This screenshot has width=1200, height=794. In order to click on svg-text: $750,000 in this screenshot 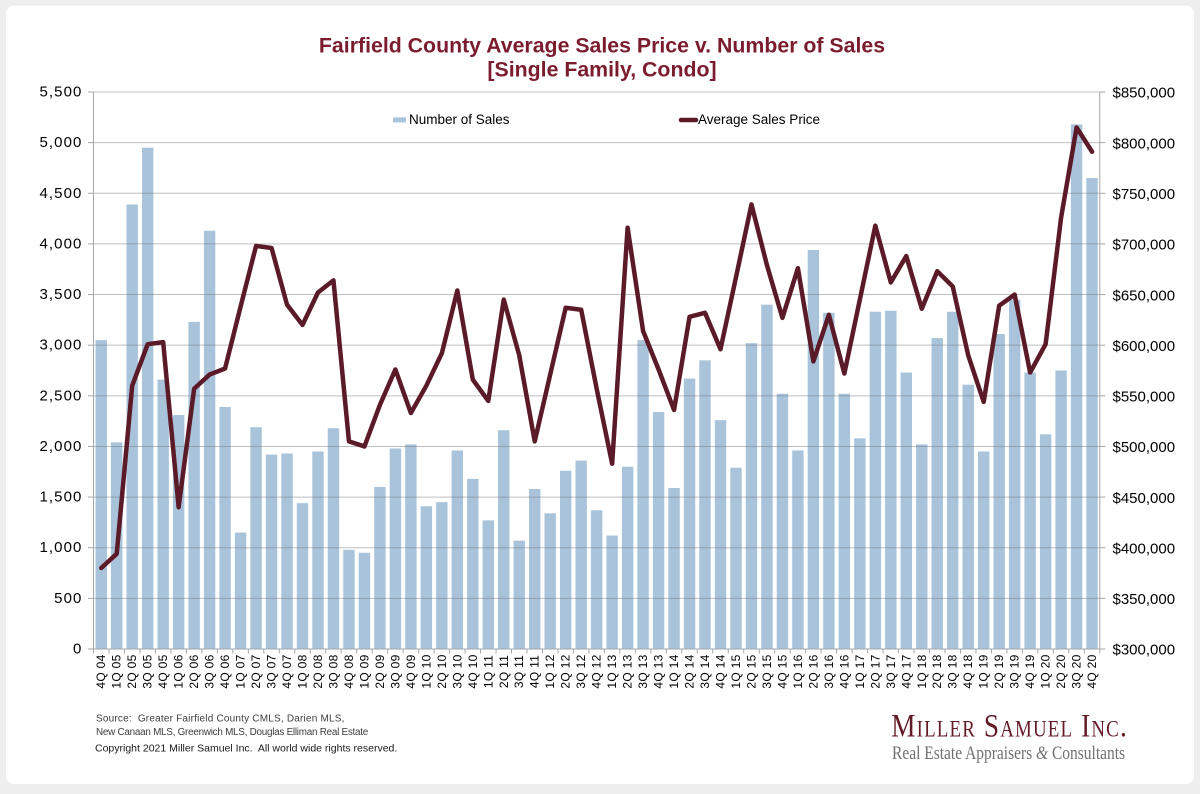, I will do `click(1144, 194)`.